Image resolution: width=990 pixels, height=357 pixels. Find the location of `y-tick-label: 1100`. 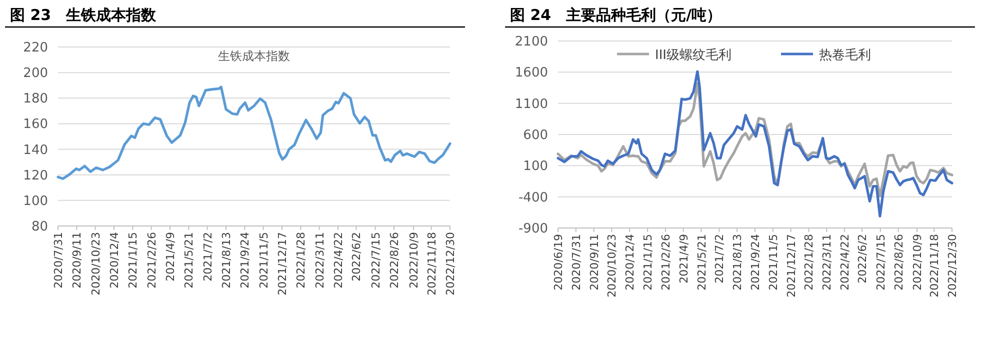

y-tick-label: 1100 is located at coordinates (531, 104).